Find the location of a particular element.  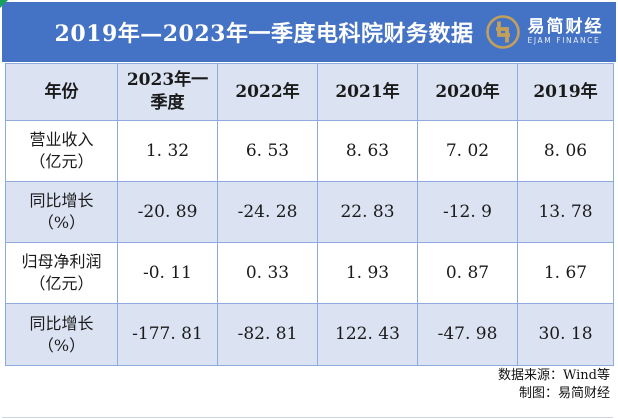

title-banner: 2019年—2023年一季度电科院财务数据 易简财经 EJAM FINANCE is located at coordinates (309, 32).